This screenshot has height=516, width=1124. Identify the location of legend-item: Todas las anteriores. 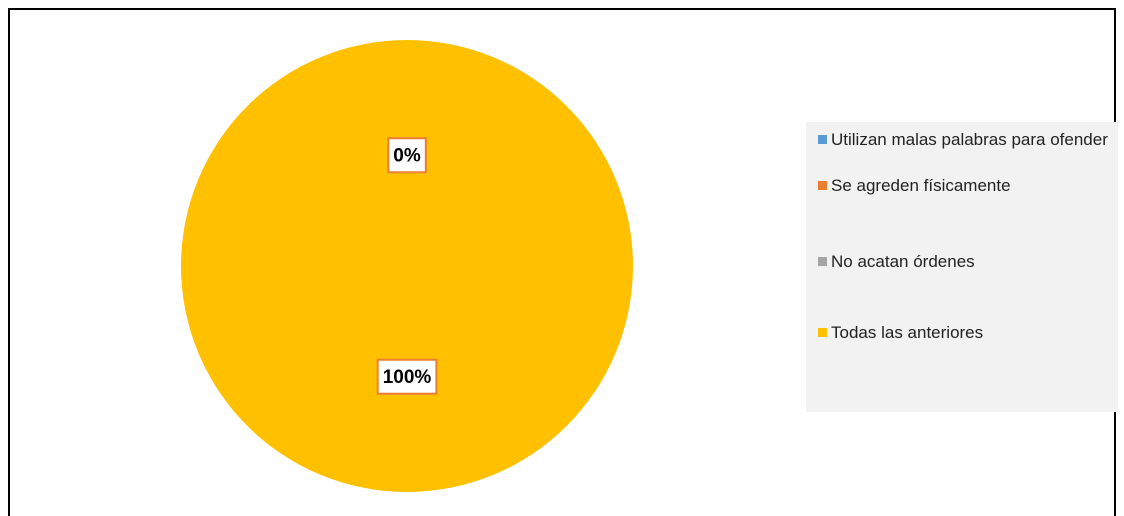
(964, 333).